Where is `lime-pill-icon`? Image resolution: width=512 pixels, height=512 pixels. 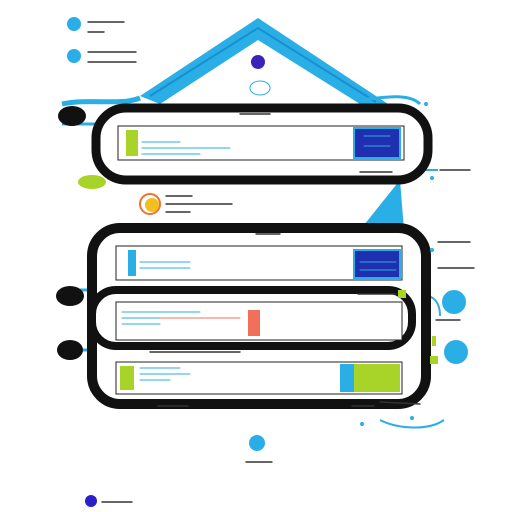
lime-pill-icon is located at coordinates (92, 182).